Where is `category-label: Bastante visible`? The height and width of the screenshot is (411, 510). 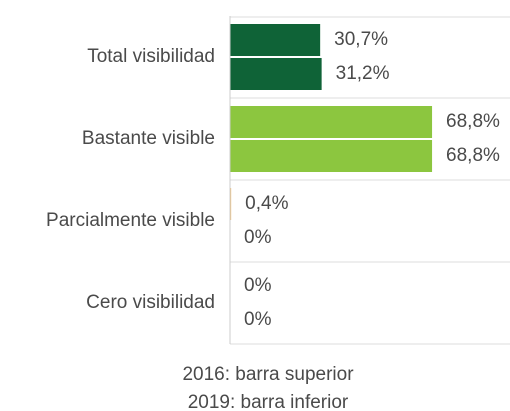 category-label: Bastante visible is located at coordinates (148, 138).